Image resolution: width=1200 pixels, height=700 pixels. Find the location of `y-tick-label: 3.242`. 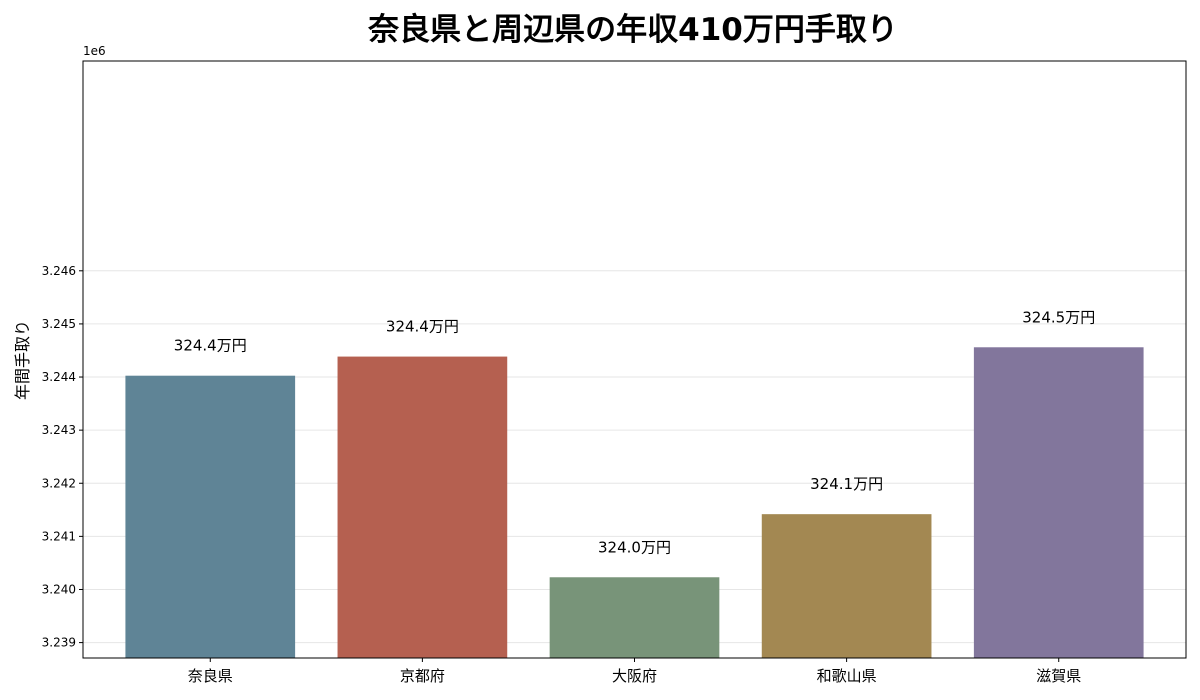

y-tick-label: 3.242 is located at coordinates (59, 483).